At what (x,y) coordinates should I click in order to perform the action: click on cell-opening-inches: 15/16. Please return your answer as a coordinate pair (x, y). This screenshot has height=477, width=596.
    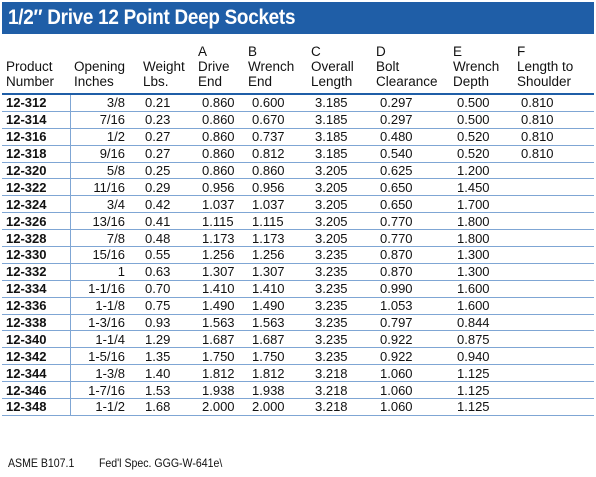
    Looking at the image, I should click on (104, 255).